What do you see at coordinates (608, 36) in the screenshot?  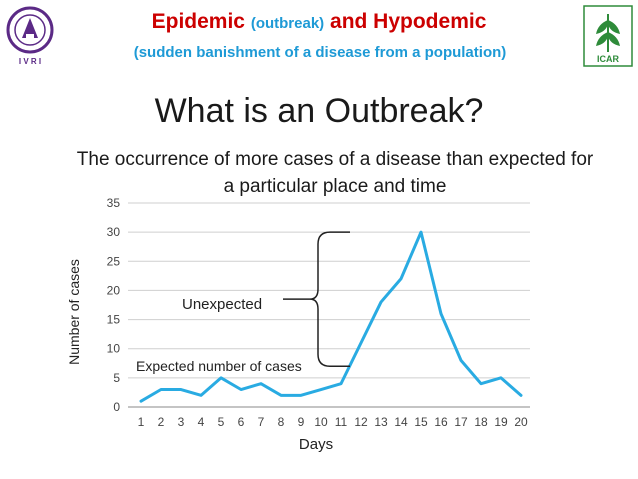 I see `icar-wheat-logo-icon: ICAR` at bounding box center [608, 36].